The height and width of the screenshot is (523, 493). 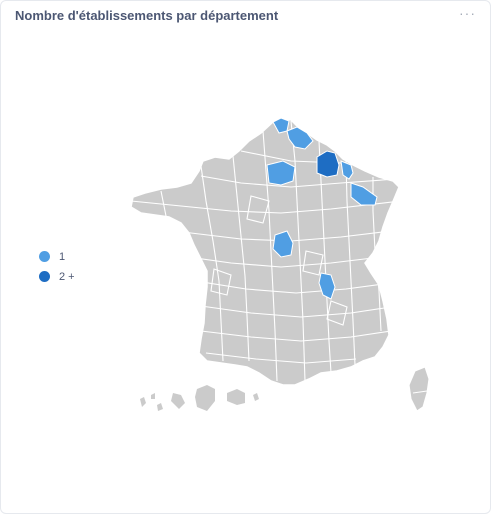 I want to click on overseas-guadeloupe, so click(x=143, y=402).